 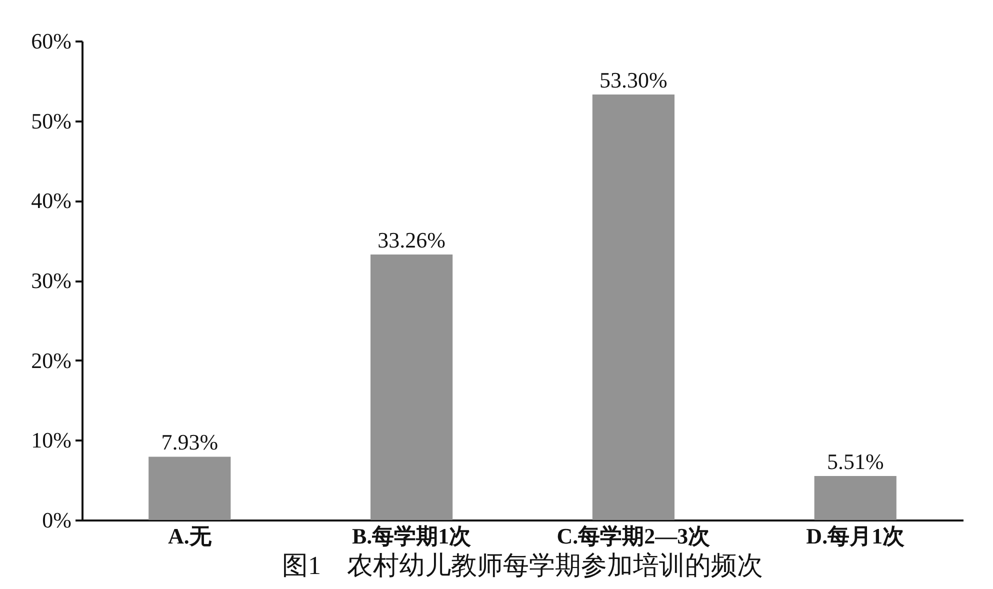 I want to click on data-label: 33.26%, so click(x=412, y=239).